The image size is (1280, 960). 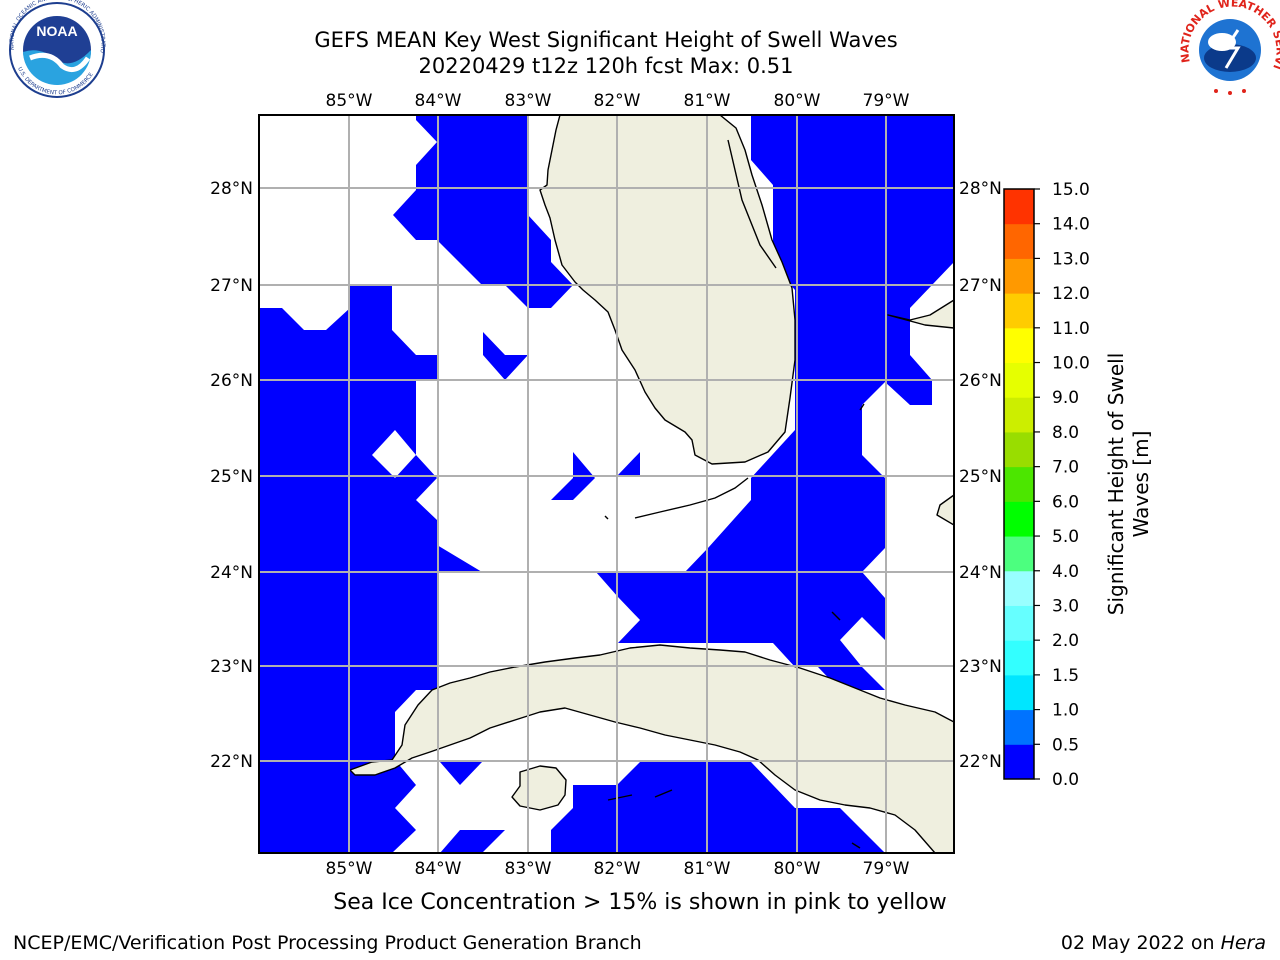 I want to click on colorbar-tick-label: 13.0, so click(x=1071, y=259).